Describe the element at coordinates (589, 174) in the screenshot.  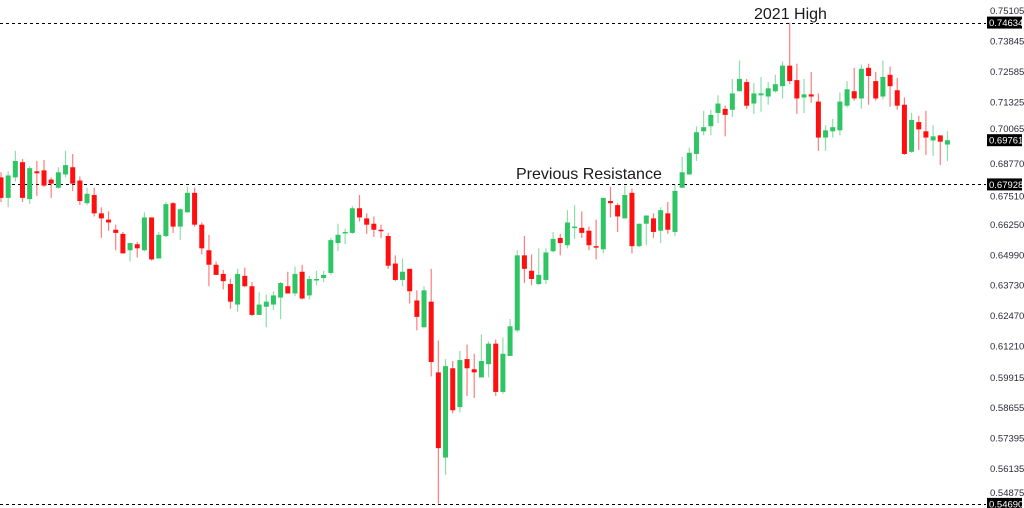
I see `annotation-previous-resistance: Previous Resistance` at that location.